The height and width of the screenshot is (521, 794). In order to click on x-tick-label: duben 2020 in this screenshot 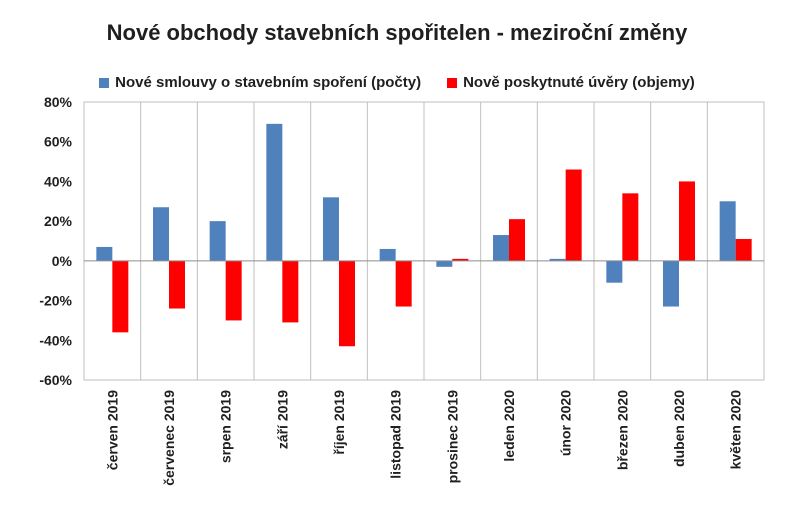, I will do `click(679, 428)`.